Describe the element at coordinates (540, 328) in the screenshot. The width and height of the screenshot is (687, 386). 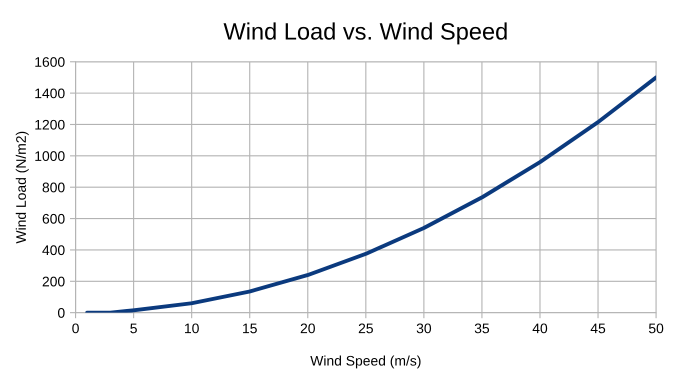
I see `x-tick-label: 40` at that location.